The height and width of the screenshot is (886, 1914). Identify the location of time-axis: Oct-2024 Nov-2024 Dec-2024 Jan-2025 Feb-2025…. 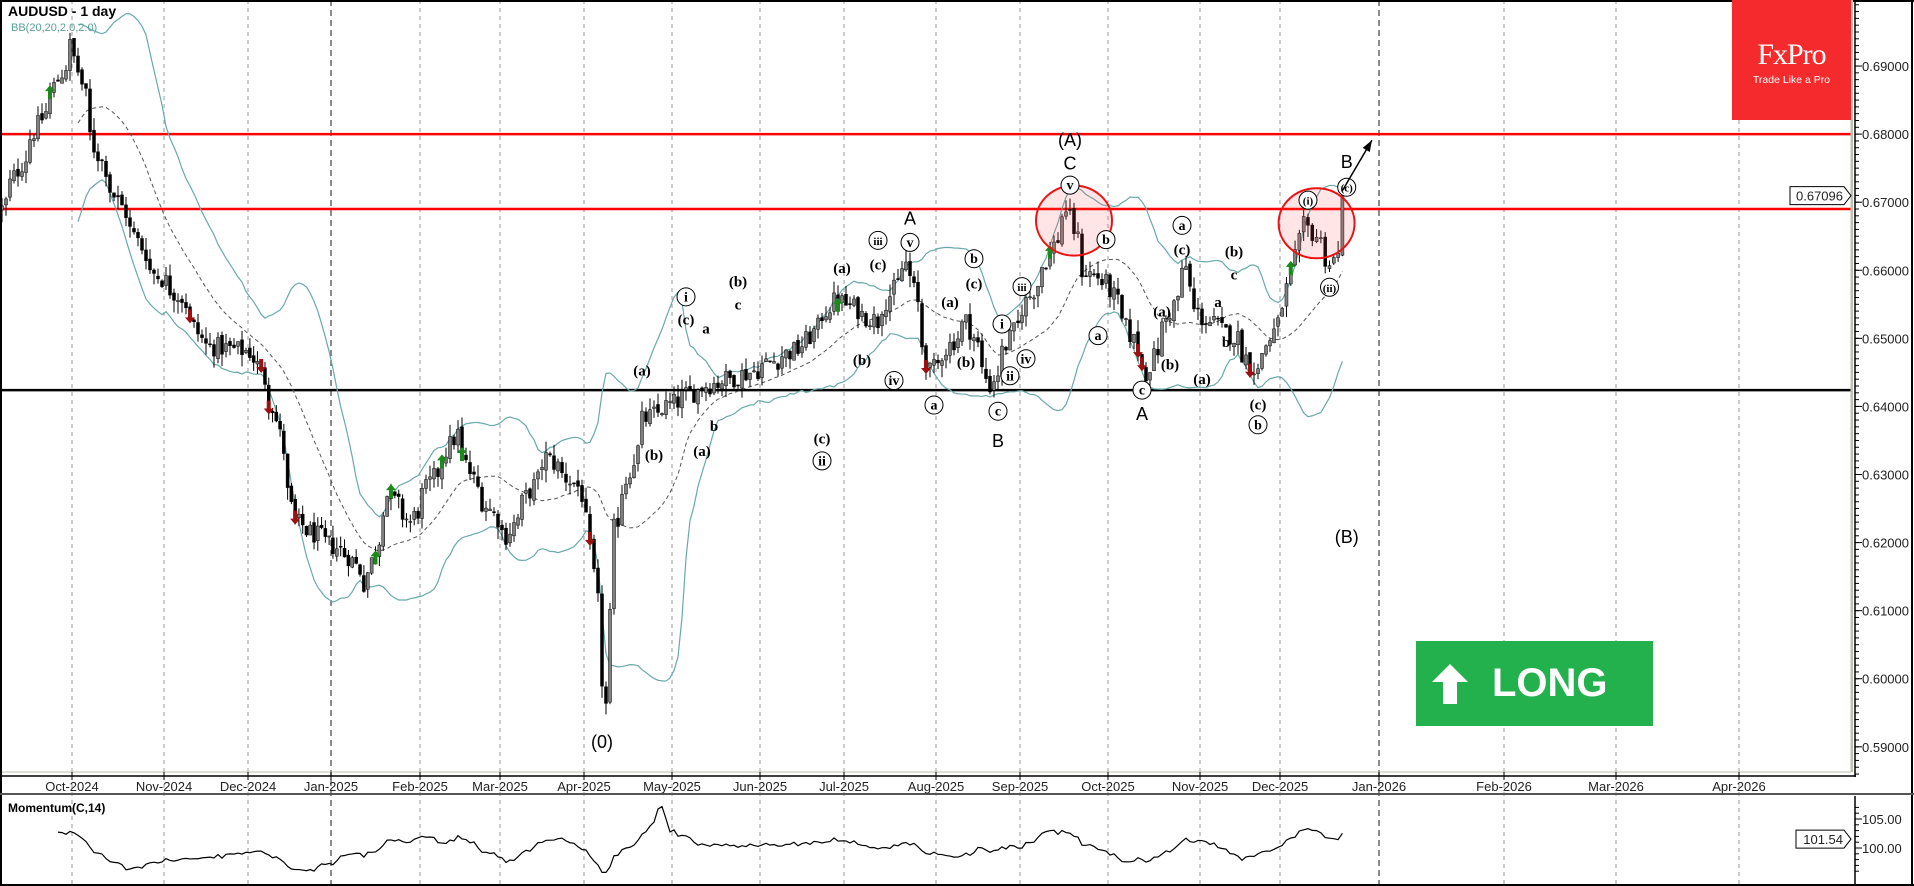
(905, 783).